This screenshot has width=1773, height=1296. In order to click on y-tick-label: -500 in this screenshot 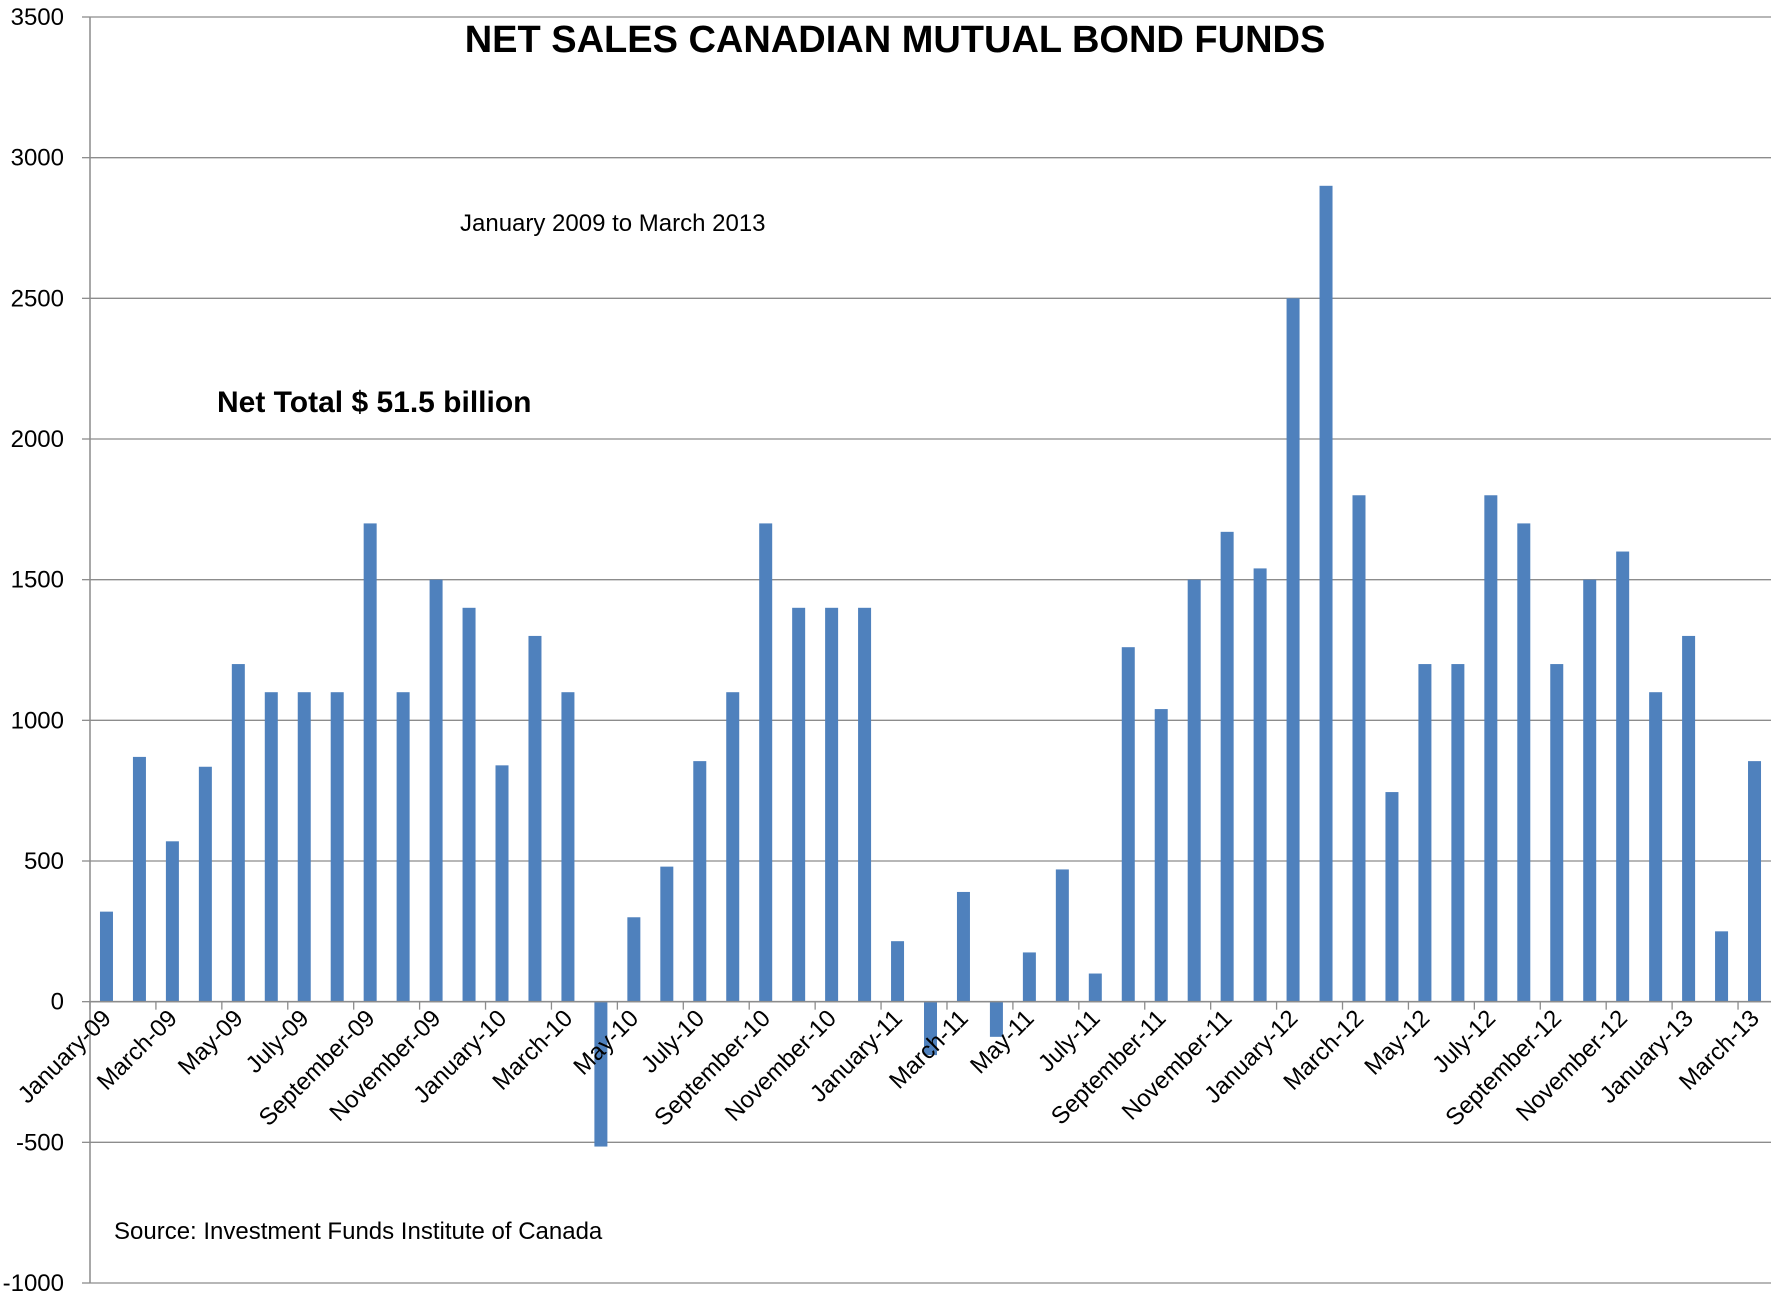, I will do `click(40, 1142)`.